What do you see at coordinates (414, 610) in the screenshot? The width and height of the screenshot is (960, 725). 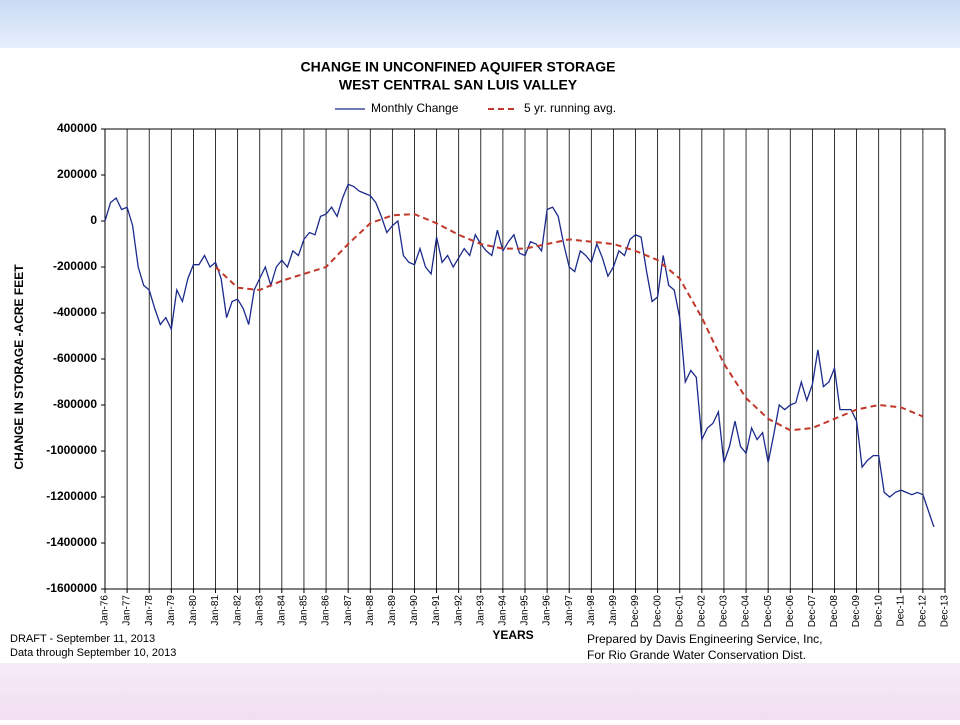 I see `x-tick-label: Jan-90` at bounding box center [414, 610].